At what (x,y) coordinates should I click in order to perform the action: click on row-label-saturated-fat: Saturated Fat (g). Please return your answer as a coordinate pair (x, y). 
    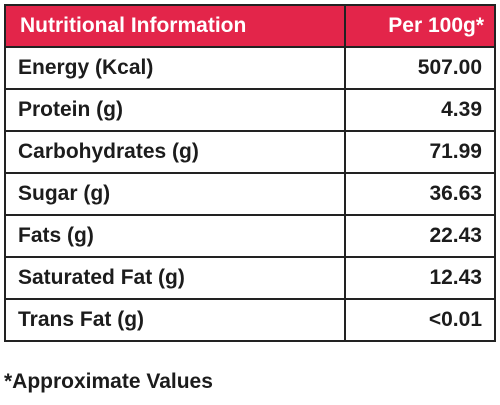
    Looking at the image, I should click on (175, 278).